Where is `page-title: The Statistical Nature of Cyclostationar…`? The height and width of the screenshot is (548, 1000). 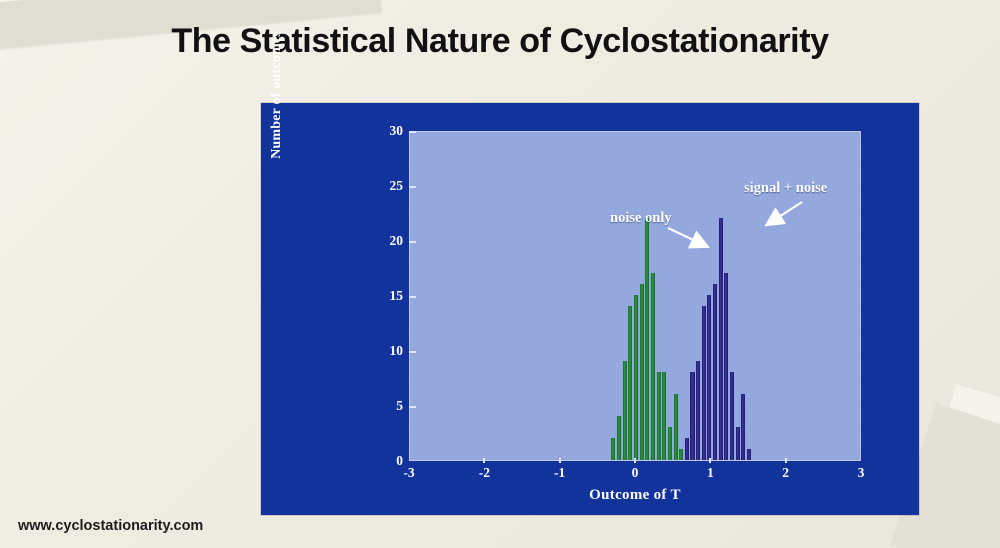
page-title: The Statistical Nature of Cyclostationar… is located at coordinates (500, 41).